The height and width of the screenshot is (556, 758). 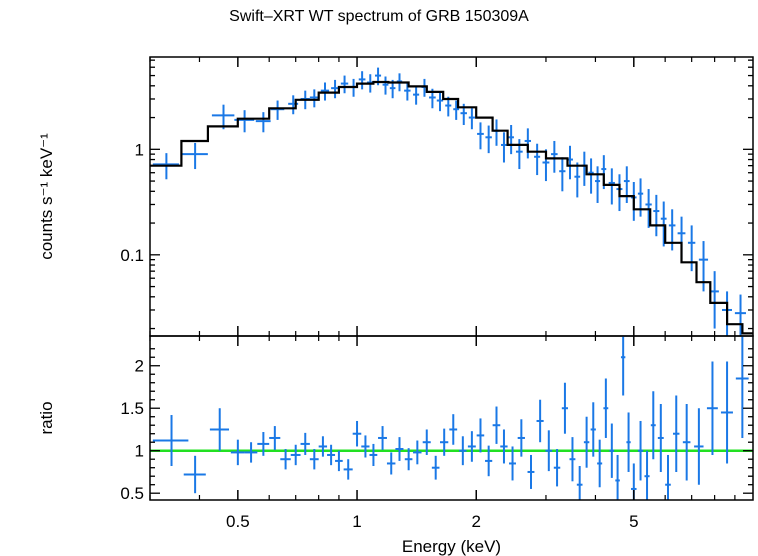 I want to click on y-tick-label: 0.1, so click(x=132, y=255).